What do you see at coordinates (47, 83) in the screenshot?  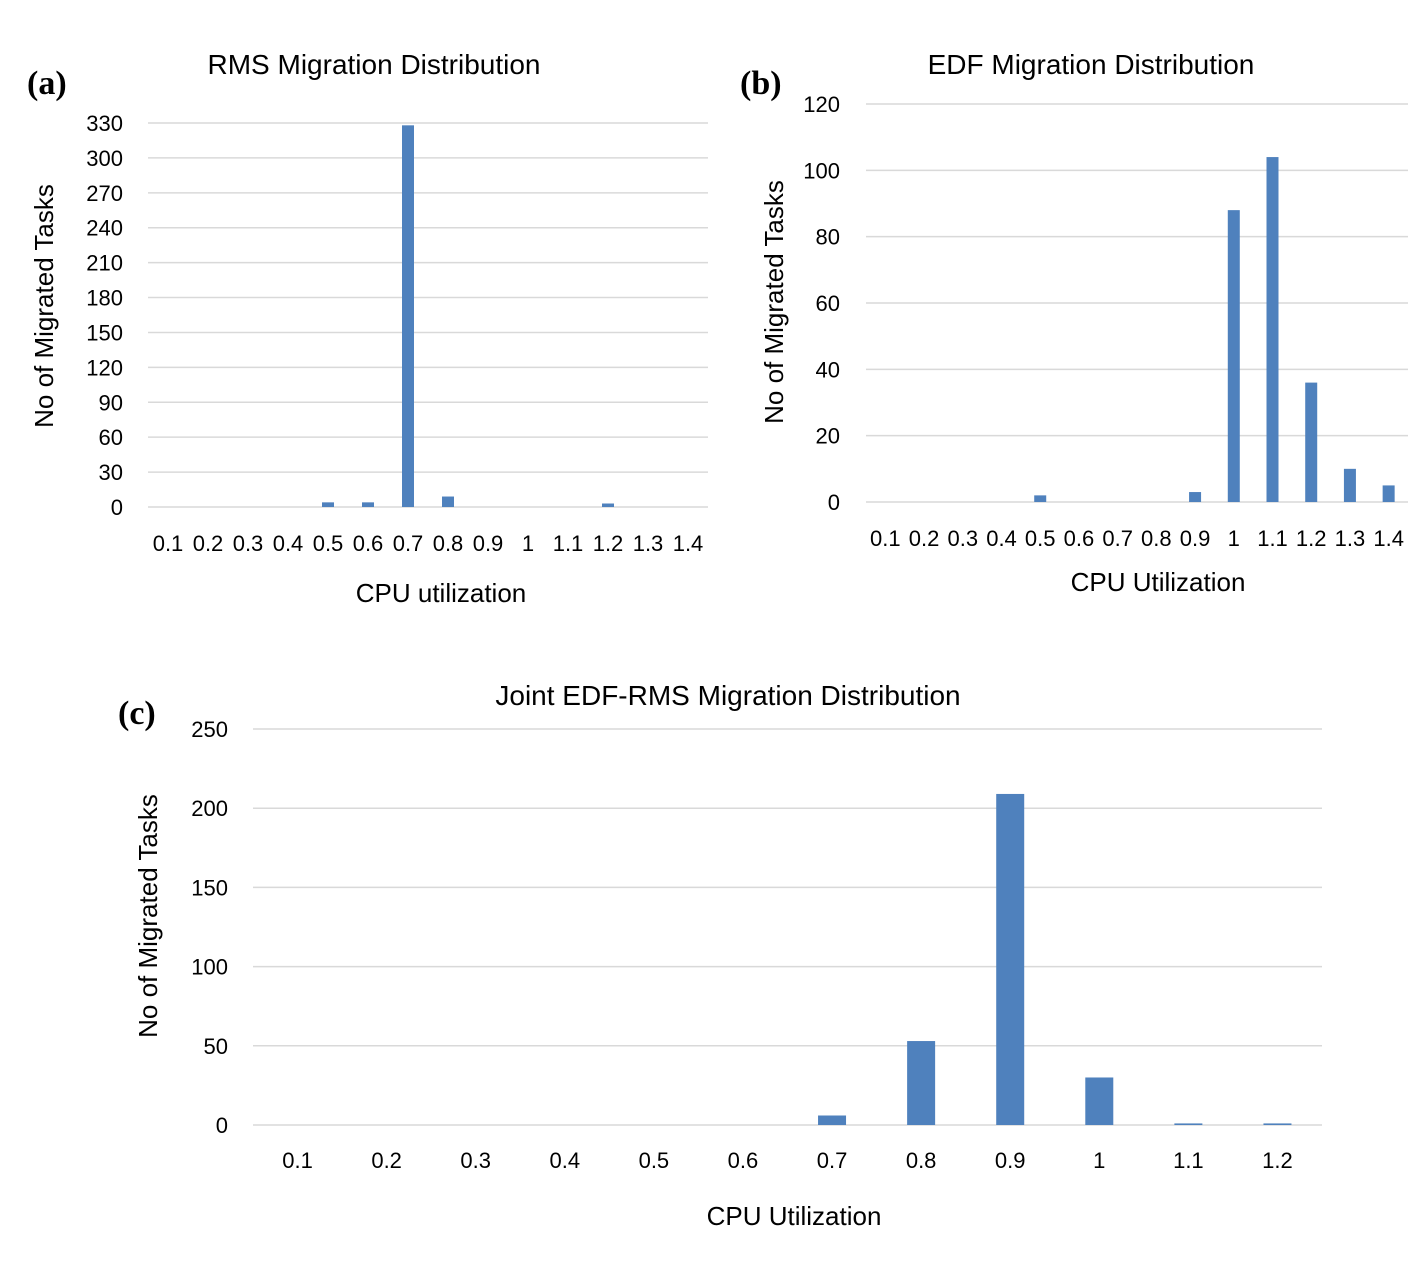 I see `panel-label-a: (a)` at bounding box center [47, 83].